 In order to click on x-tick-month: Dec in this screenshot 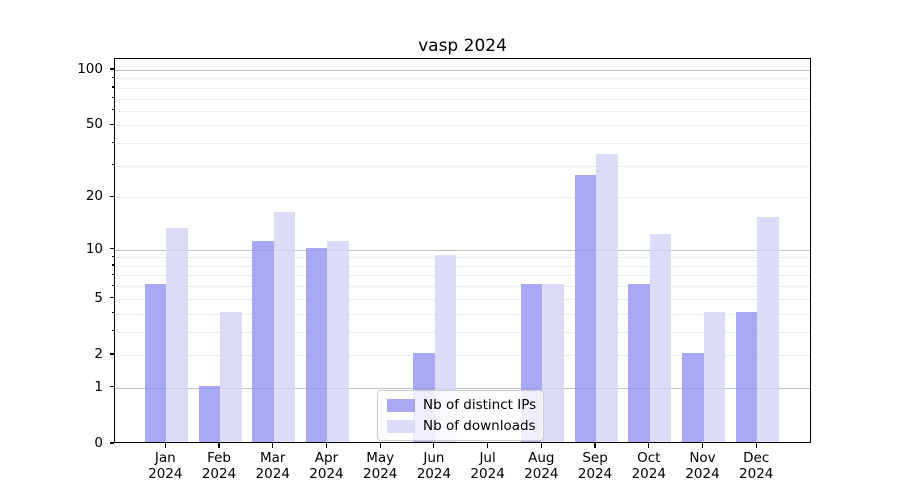, I will do `click(756, 458)`.